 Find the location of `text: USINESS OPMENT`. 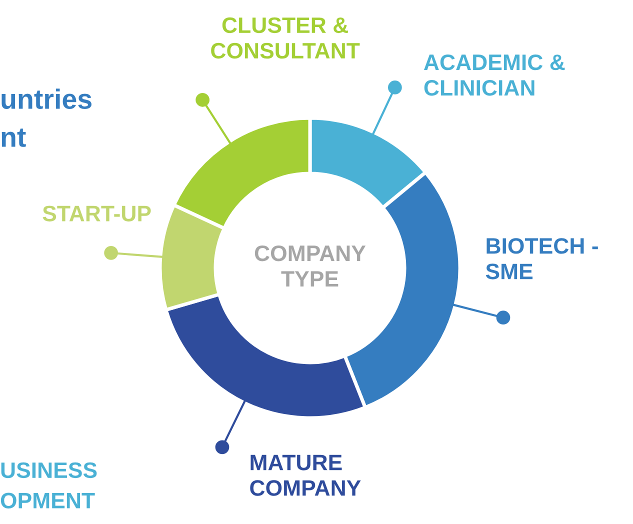

text: USINESS OPMENT is located at coordinates (48, 485).